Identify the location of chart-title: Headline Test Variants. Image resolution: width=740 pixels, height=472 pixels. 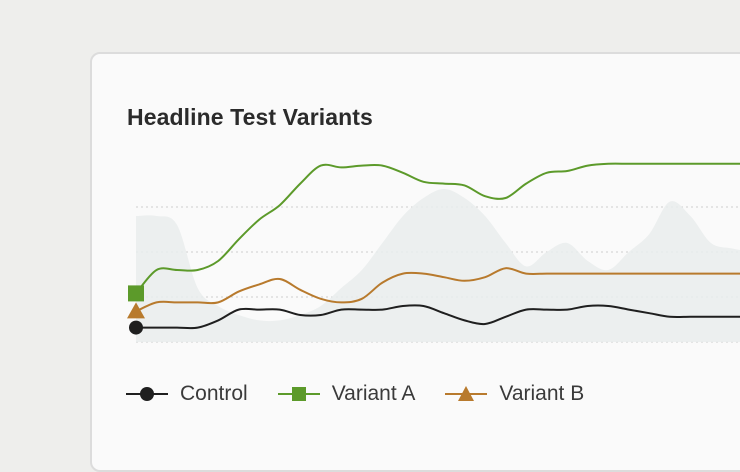
(250, 117).